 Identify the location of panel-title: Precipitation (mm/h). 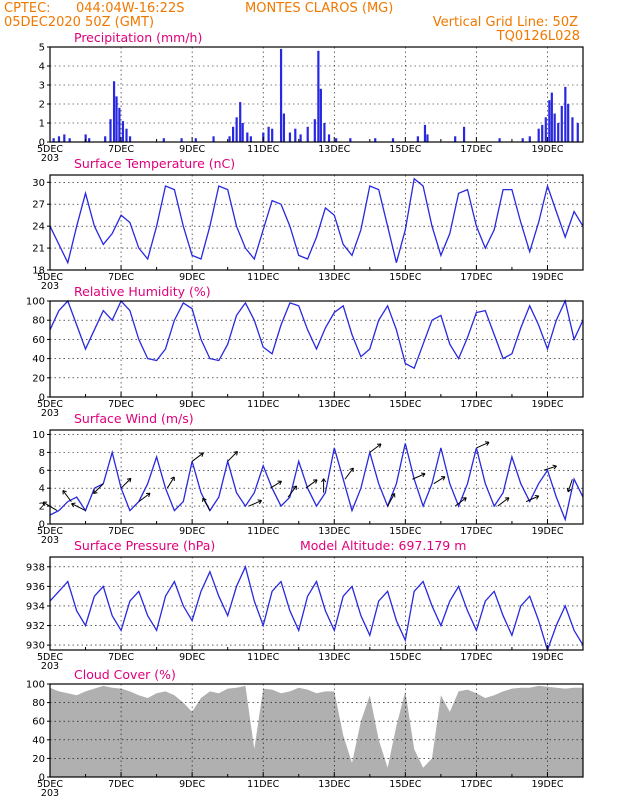
(138, 37).